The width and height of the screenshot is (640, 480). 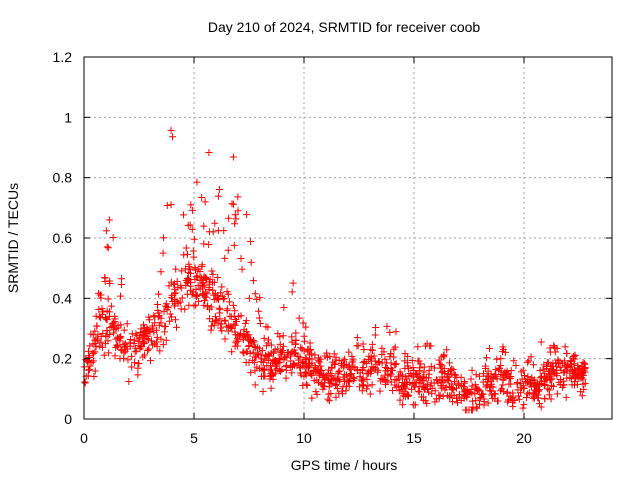 What do you see at coordinates (13, 238) in the screenshot?
I see `y-axis-label: SRMTID / TECUs` at bounding box center [13, 238].